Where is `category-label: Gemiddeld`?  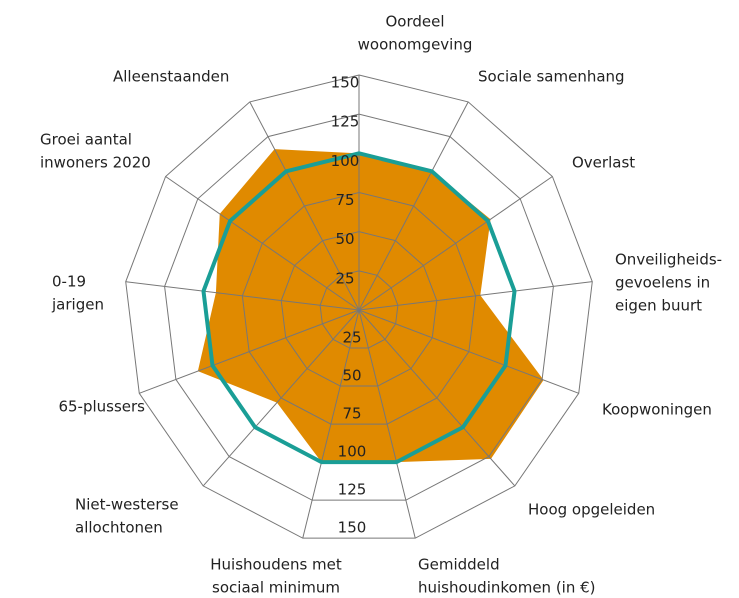 category-label: Gemiddeld is located at coordinates (459, 565).